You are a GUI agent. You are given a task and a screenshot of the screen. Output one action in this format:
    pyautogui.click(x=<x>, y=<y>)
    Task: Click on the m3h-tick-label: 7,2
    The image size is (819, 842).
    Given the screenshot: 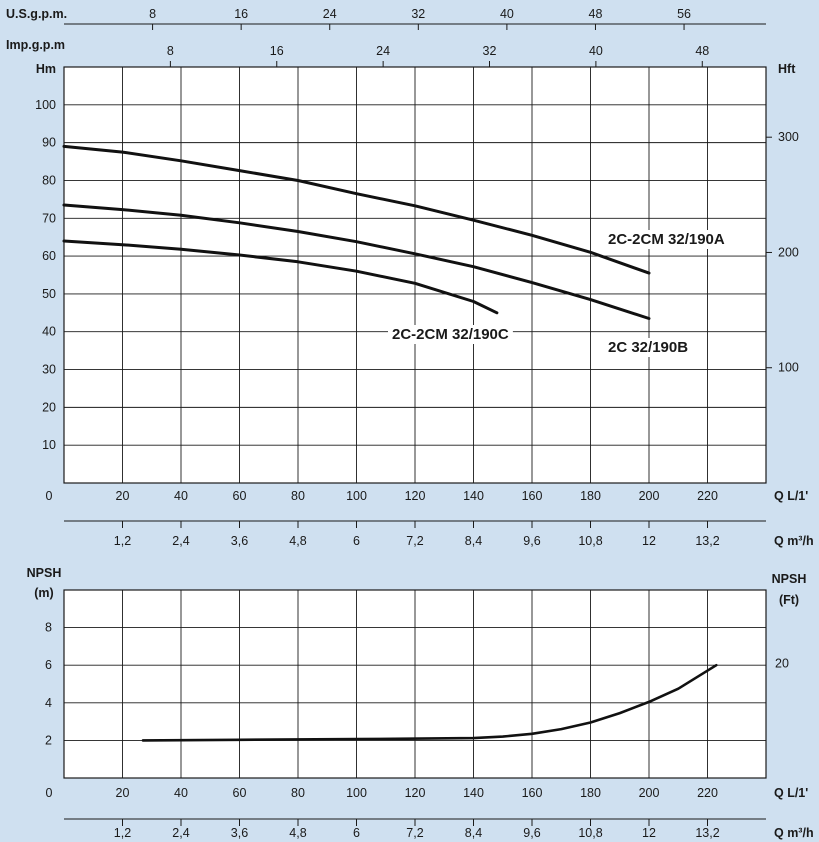 What is the action you would take?
    pyautogui.click(x=414, y=541)
    